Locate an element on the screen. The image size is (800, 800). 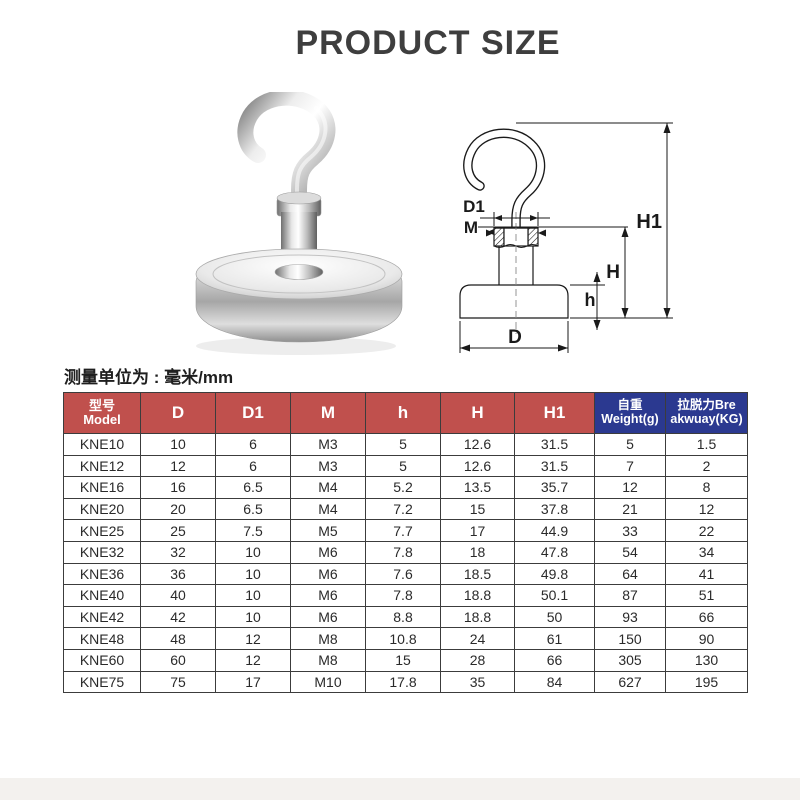
col-header-weight: 自重 Weight(g) is located at coordinates (630, 413).